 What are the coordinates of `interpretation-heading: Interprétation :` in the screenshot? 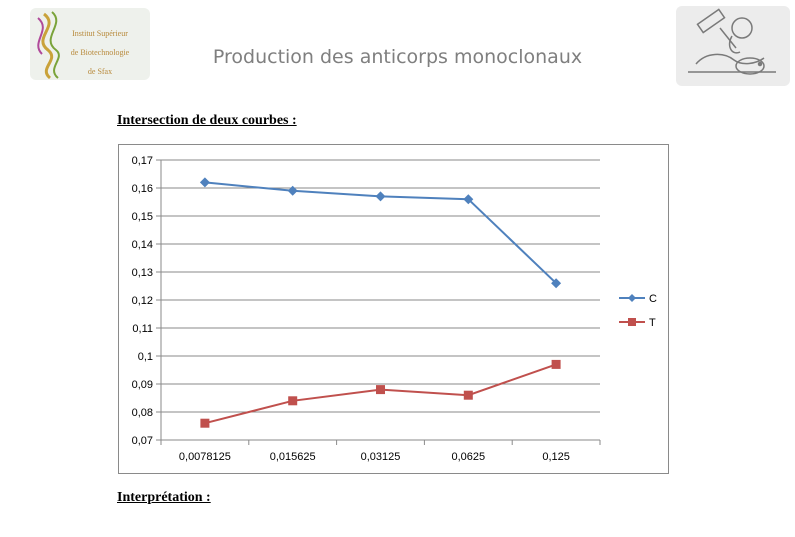 It's located at (164, 497).